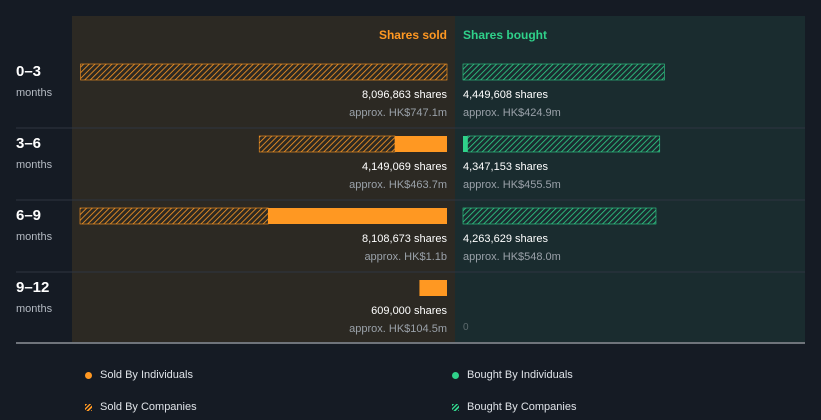  Describe the element at coordinates (32, 287) in the screenshot. I see `period-label: 9–12` at that location.